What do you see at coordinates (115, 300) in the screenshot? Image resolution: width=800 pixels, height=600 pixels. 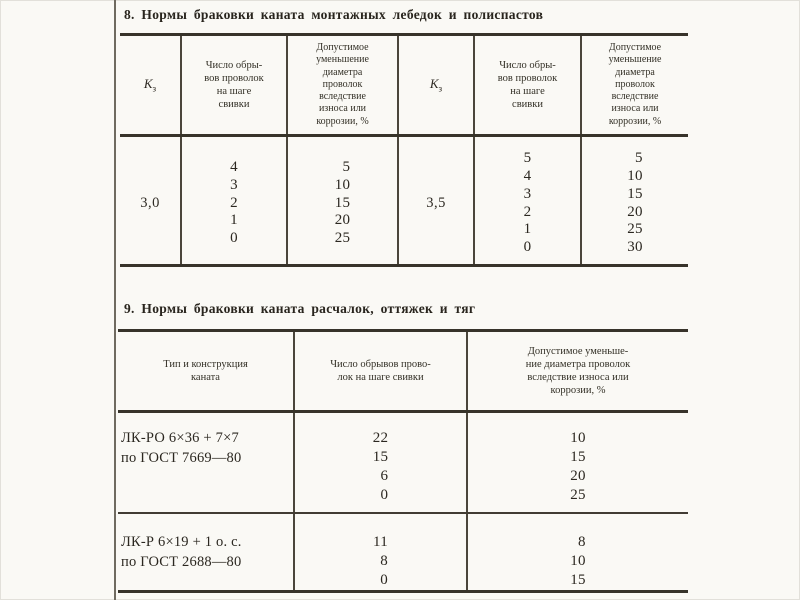 I see `page-margin-rule` at bounding box center [115, 300].